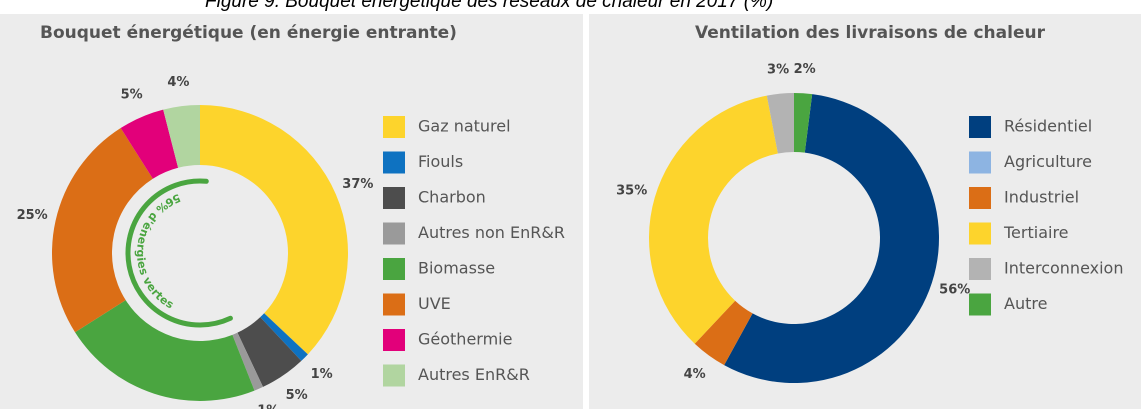  What do you see at coordinates (1036, 232) in the screenshot?
I see `legend-label: Tertiaire` at bounding box center [1036, 232].